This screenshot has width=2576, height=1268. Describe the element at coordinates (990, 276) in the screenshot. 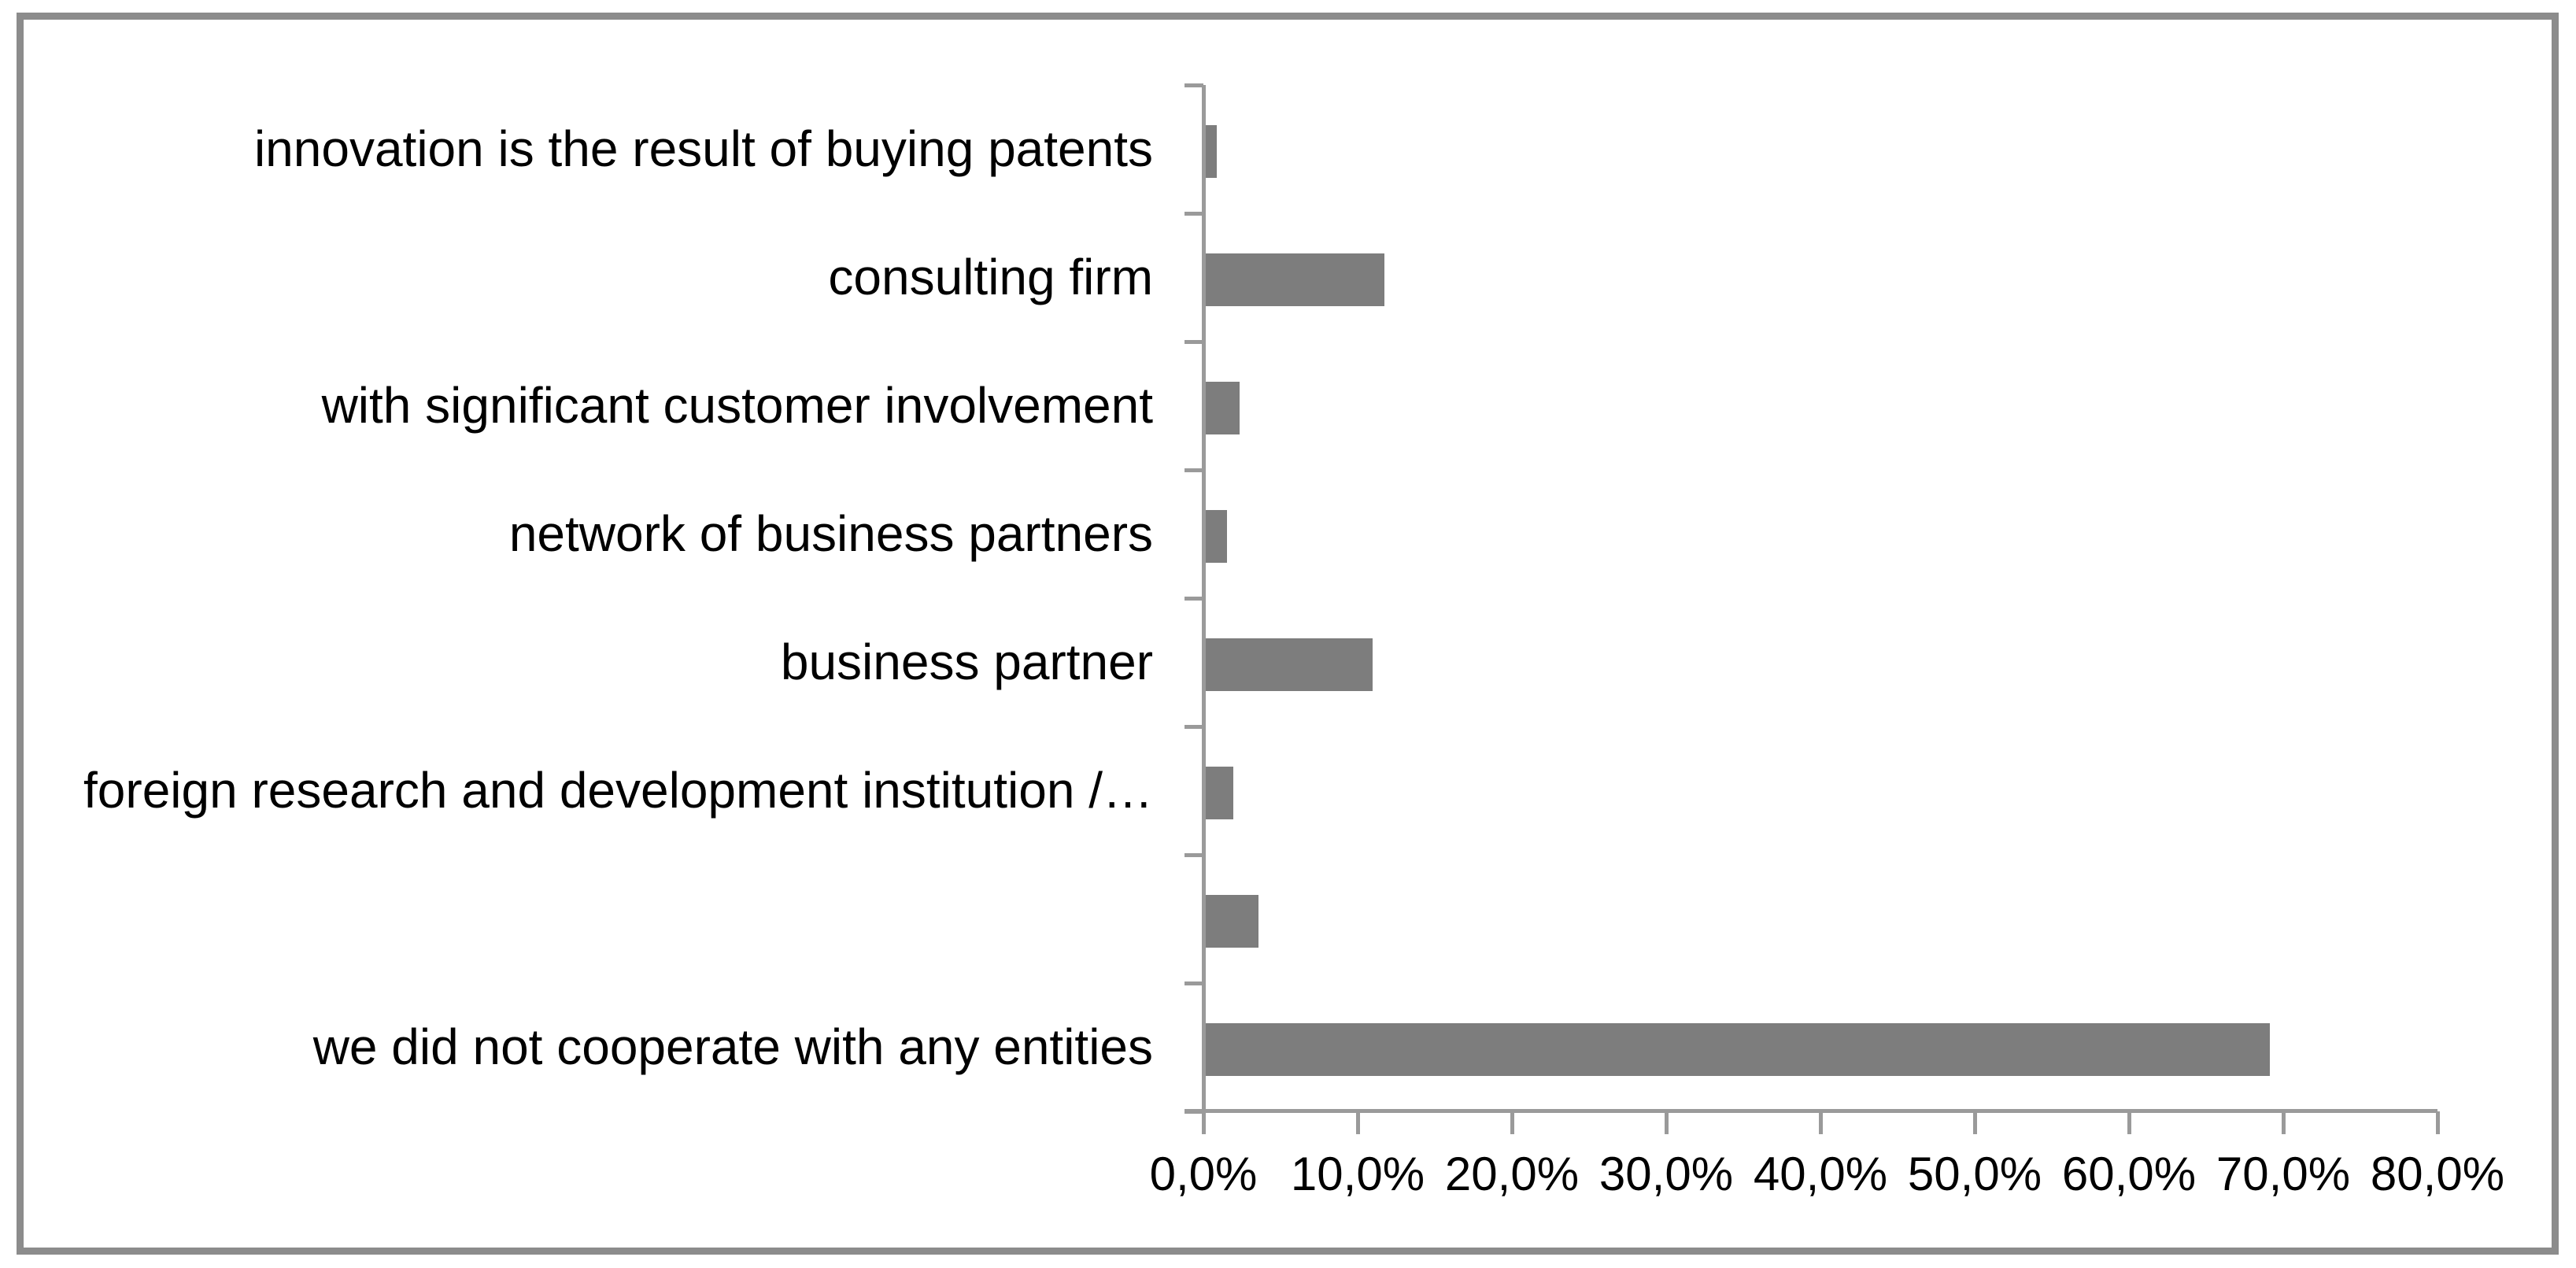

I see `category-label: consulting firm` at that location.